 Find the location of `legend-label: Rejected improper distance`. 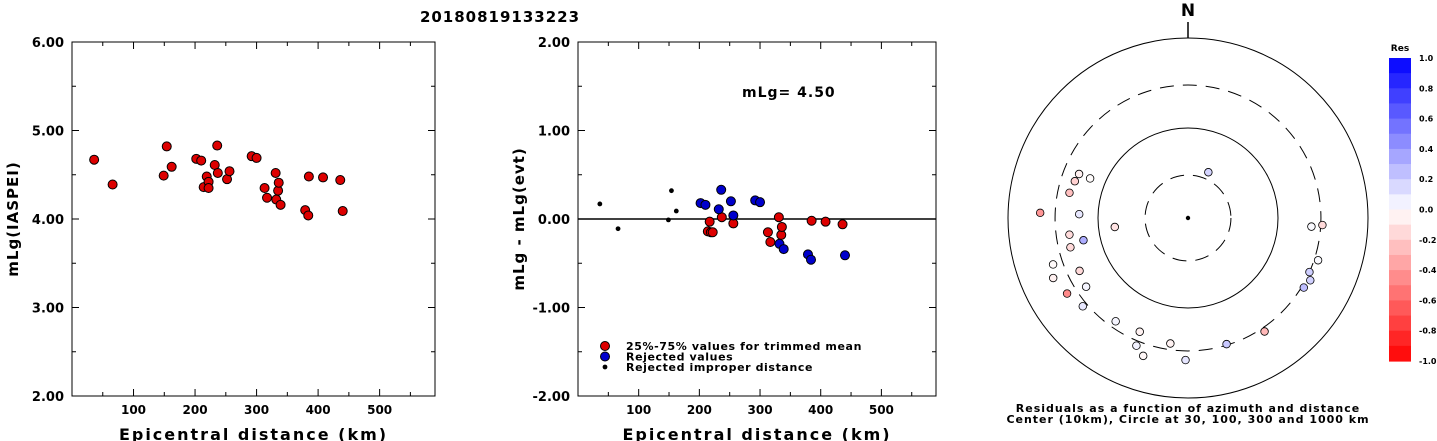

legend-label: Rejected improper distance is located at coordinates (719, 367).